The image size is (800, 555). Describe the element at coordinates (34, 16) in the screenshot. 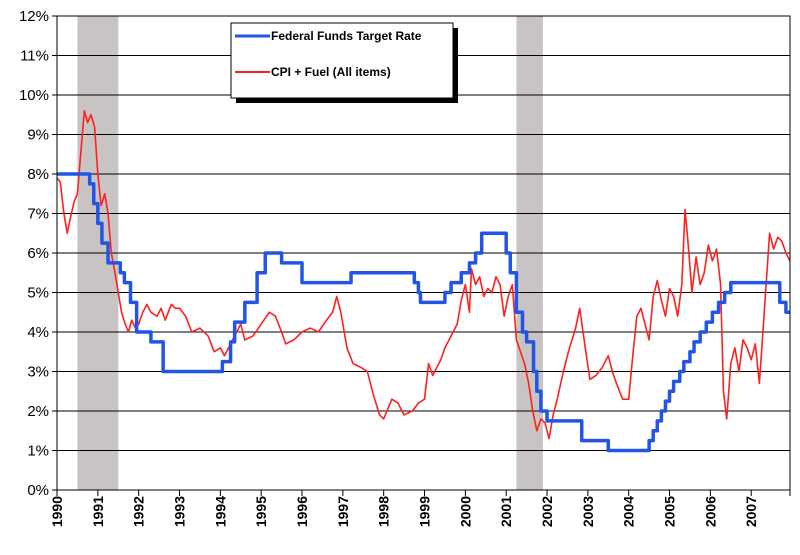

I see `y-tick-label: 12%` at that location.